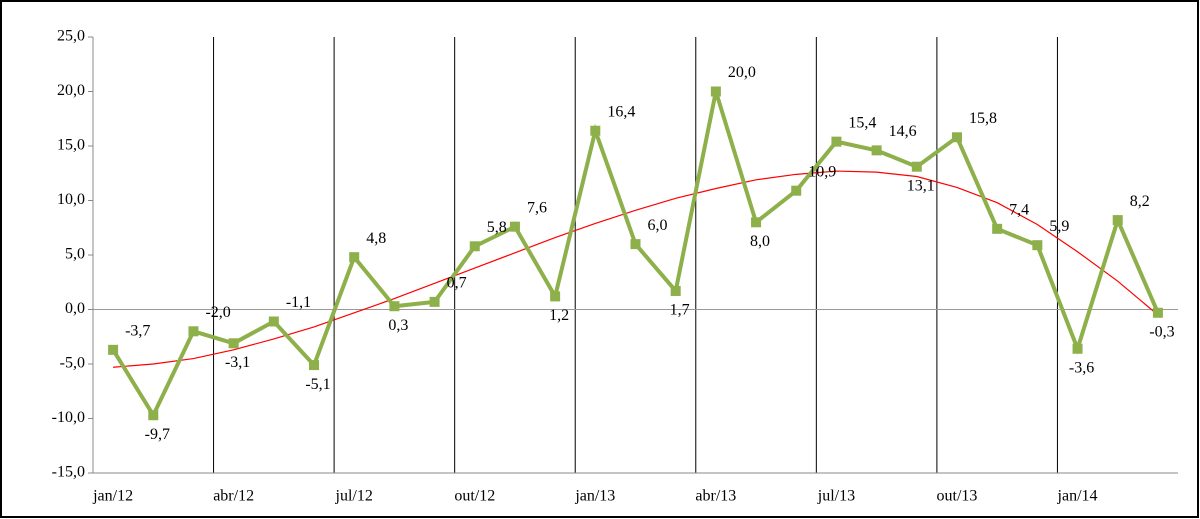 This screenshot has width=1200, height=519. What do you see at coordinates (1140, 201) in the screenshot?
I see `data-label: 8,2` at bounding box center [1140, 201].